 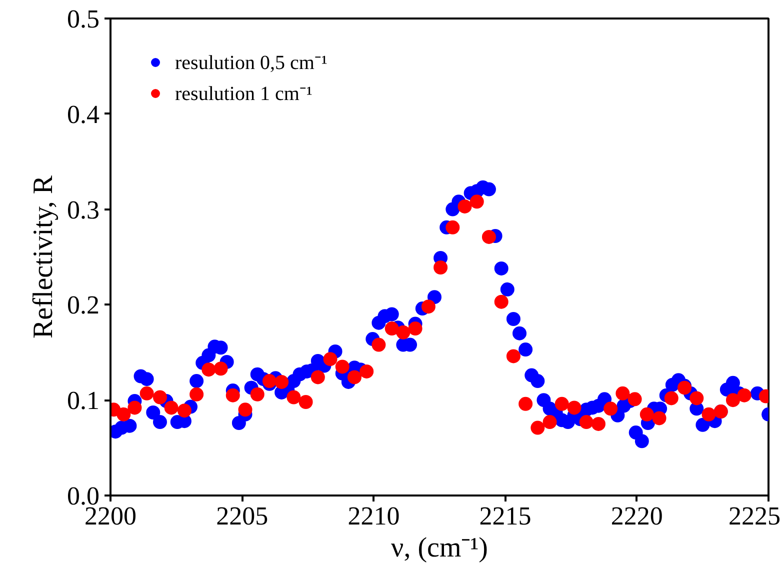 What do you see at coordinates (43, 257) in the screenshot?
I see `y-axis-title: Reflectivity, R` at bounding box center [43, 257].